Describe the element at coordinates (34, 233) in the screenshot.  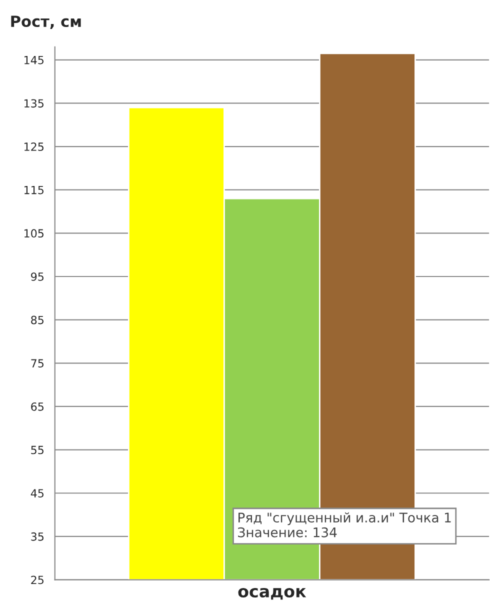
I see `y-tick-label: 105` at that location.